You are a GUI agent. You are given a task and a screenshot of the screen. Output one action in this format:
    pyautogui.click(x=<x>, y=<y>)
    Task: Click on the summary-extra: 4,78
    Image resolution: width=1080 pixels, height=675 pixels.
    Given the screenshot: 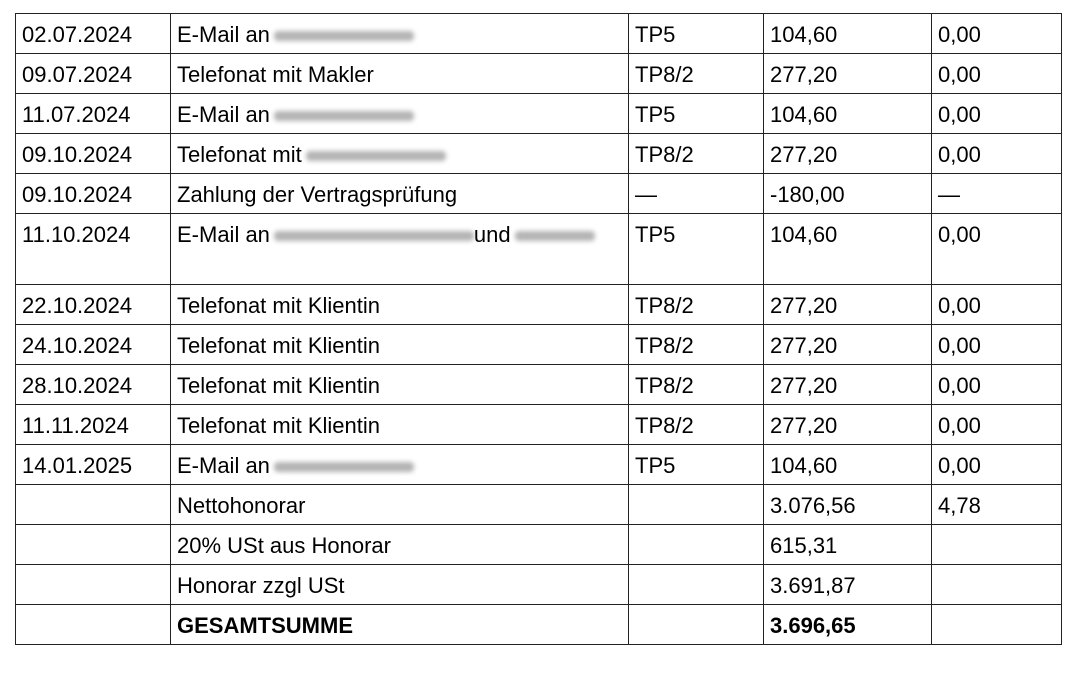 What is the action you would take?
    pyautogui.click(x=996, y=504)
    